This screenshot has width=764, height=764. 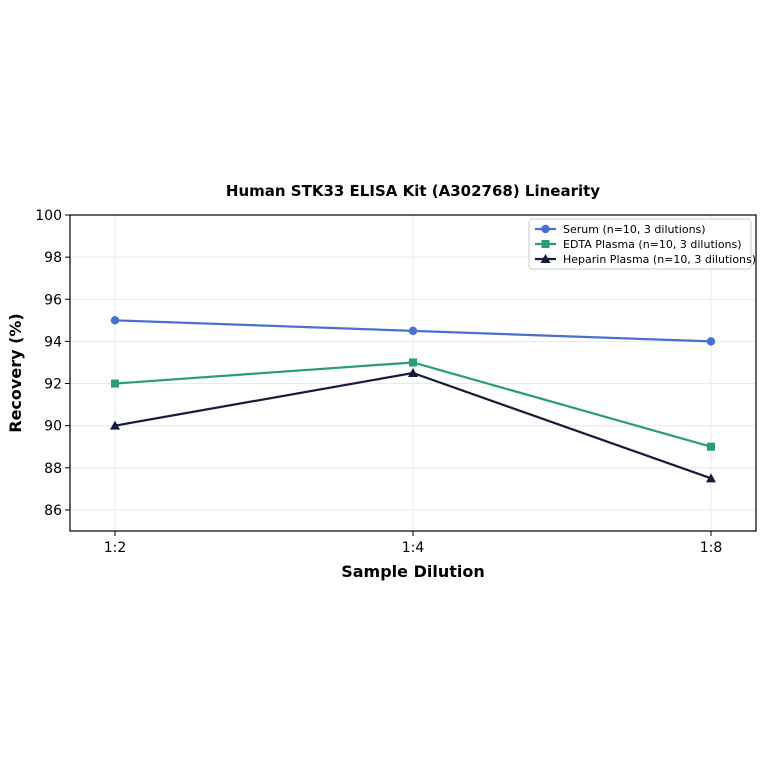 What do you see at coordinates (652, 244) in the screenshot?
I see `legend-label: EDTA Plasma (n=10, 3 dilutions)` at bounding box center [652, 244].